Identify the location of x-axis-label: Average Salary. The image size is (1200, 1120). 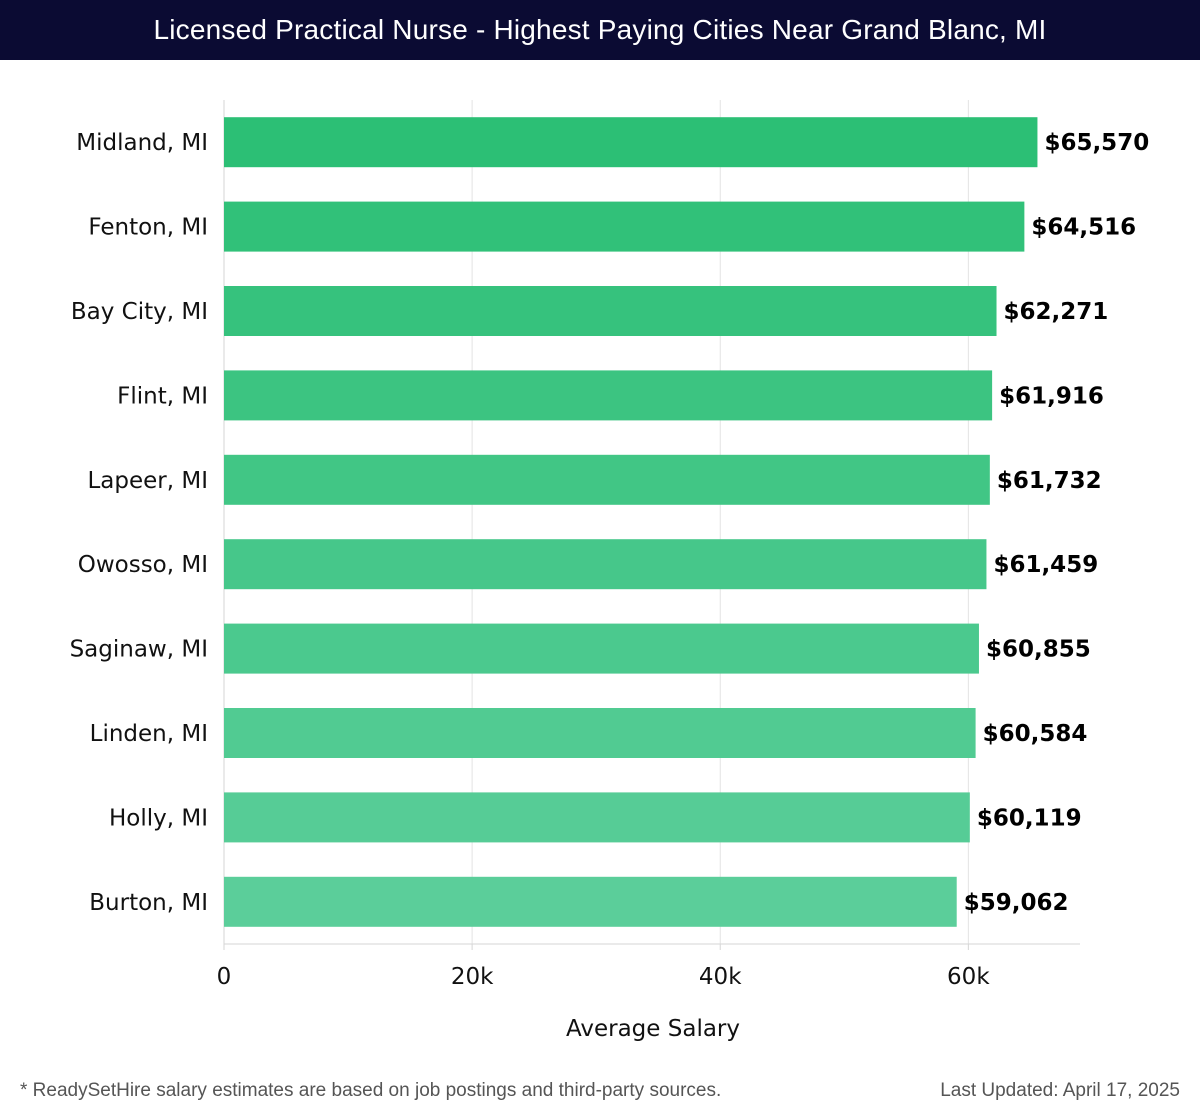
(653, 1029).